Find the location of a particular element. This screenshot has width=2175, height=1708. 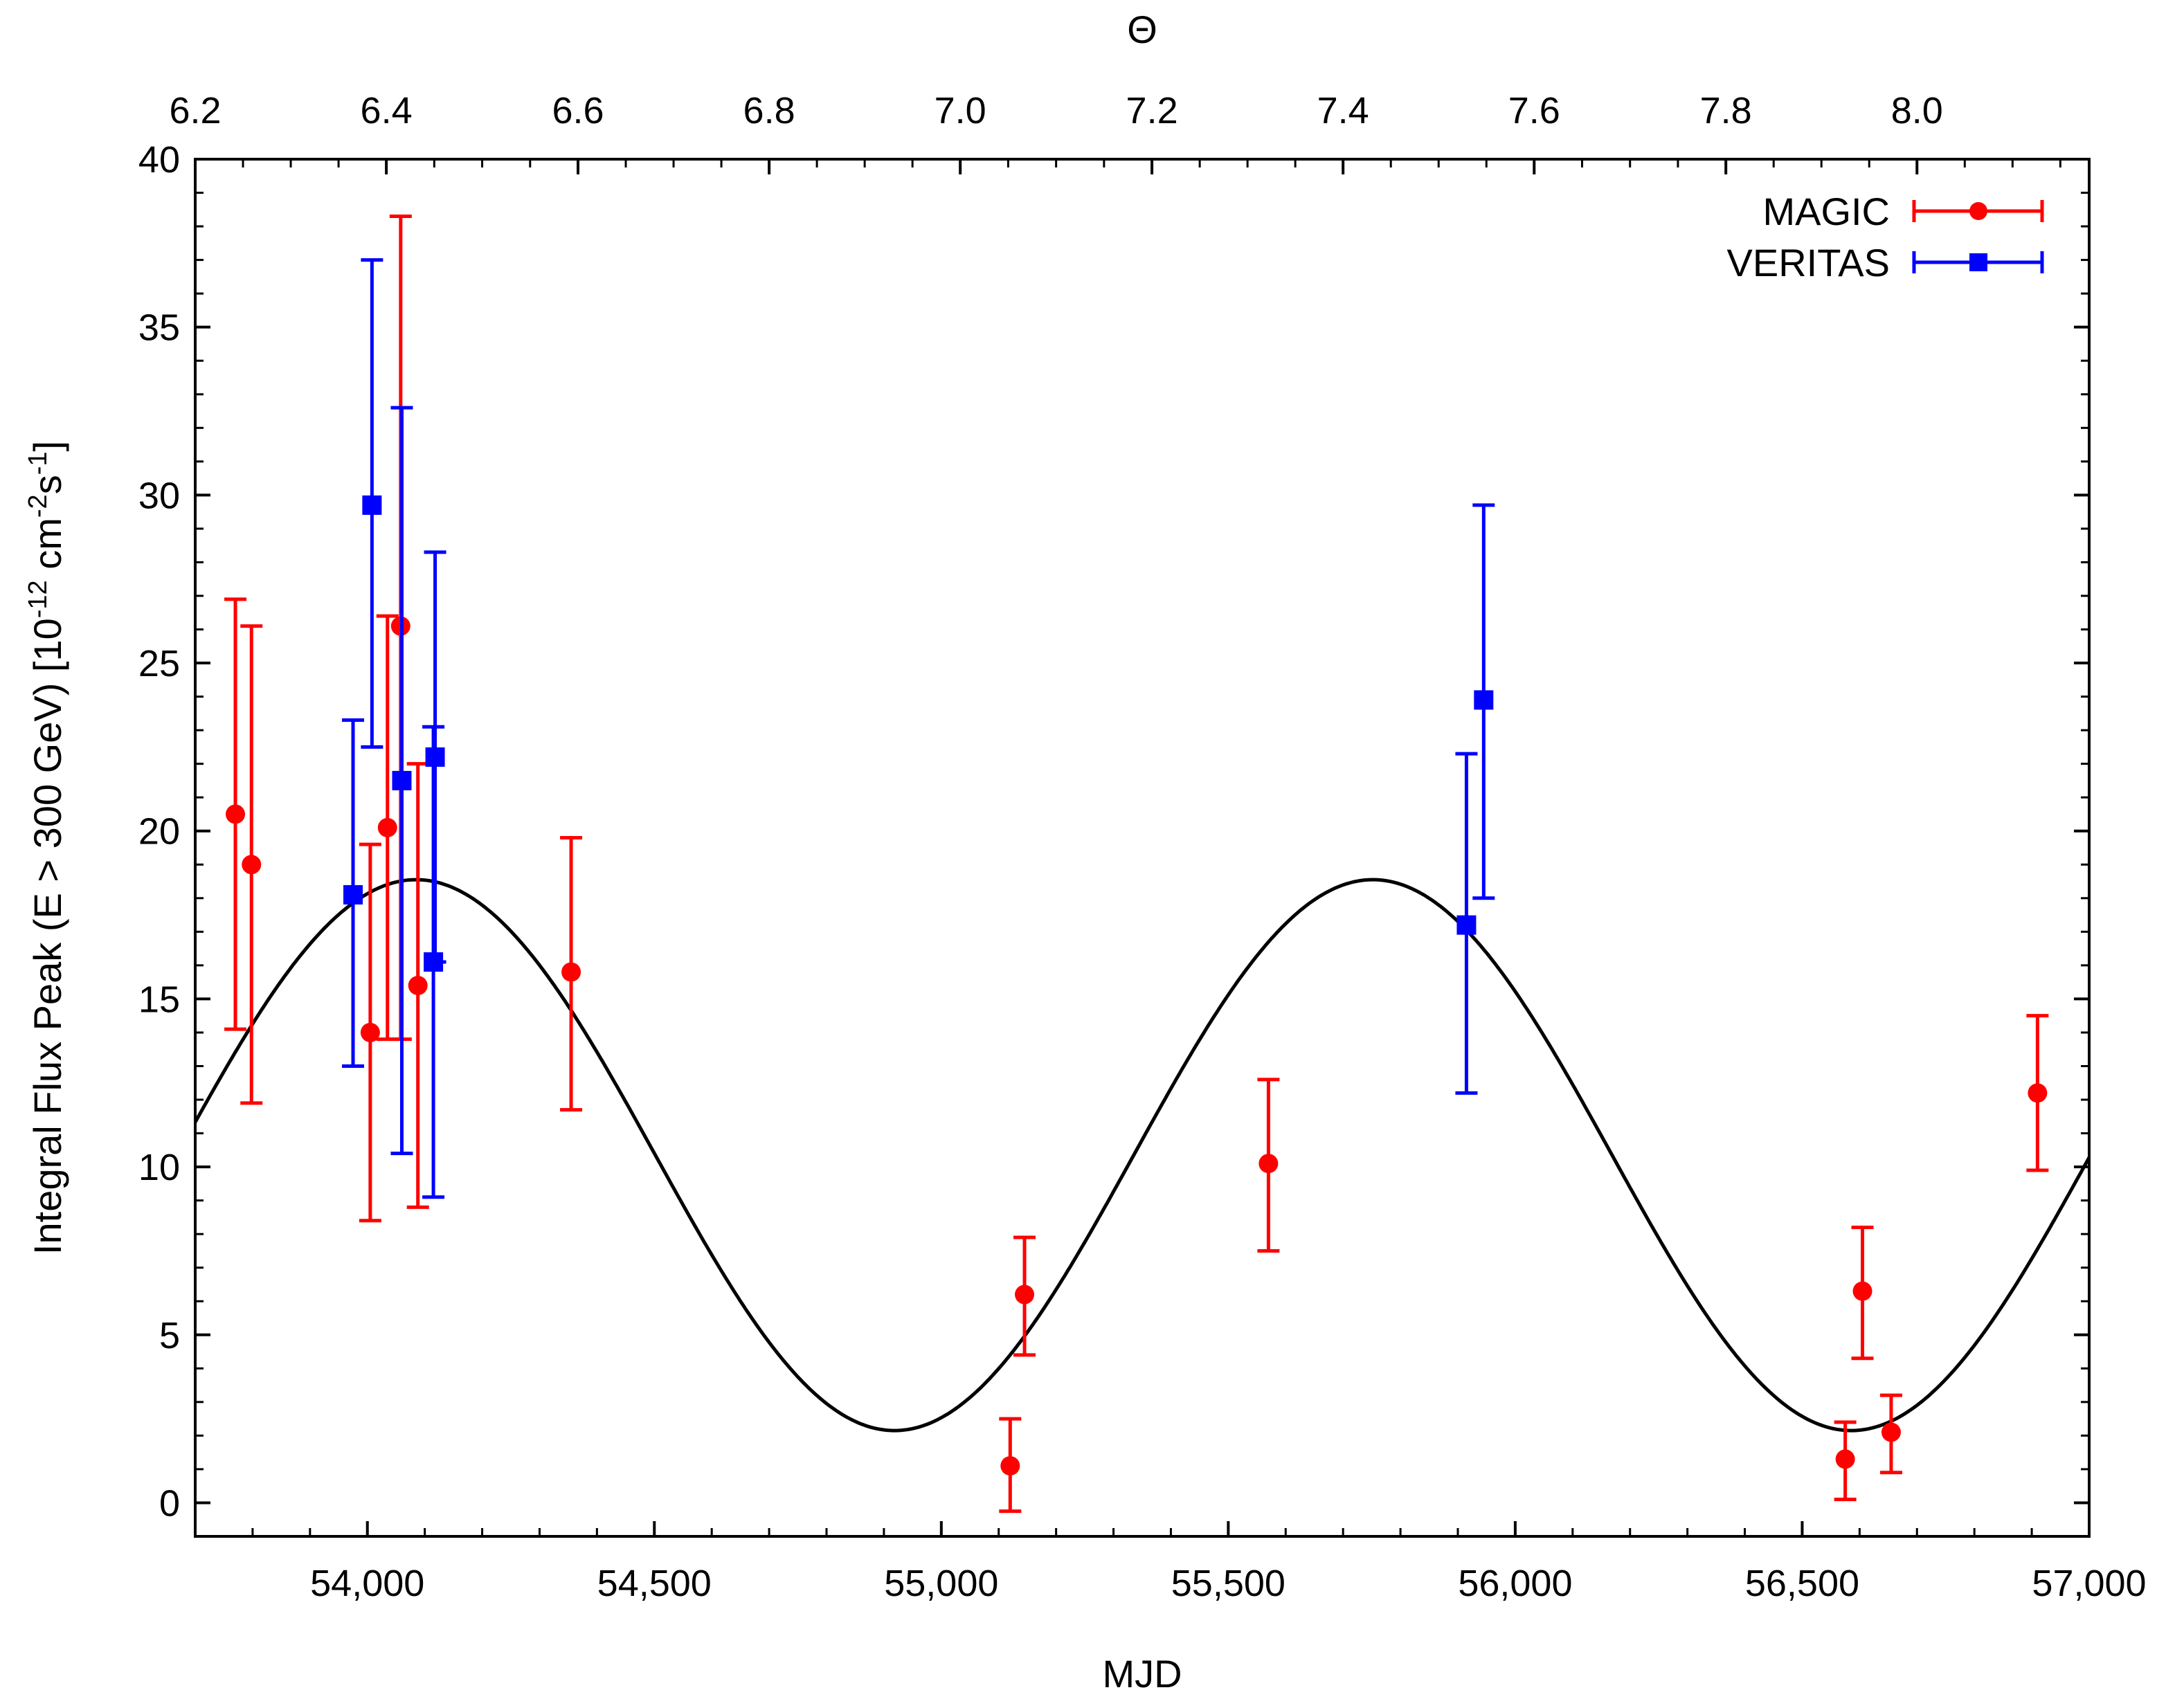

y-axis-title-main: Integral Flux Peak (E > 300 GeV) [10 is located at coordinates (48, 936).